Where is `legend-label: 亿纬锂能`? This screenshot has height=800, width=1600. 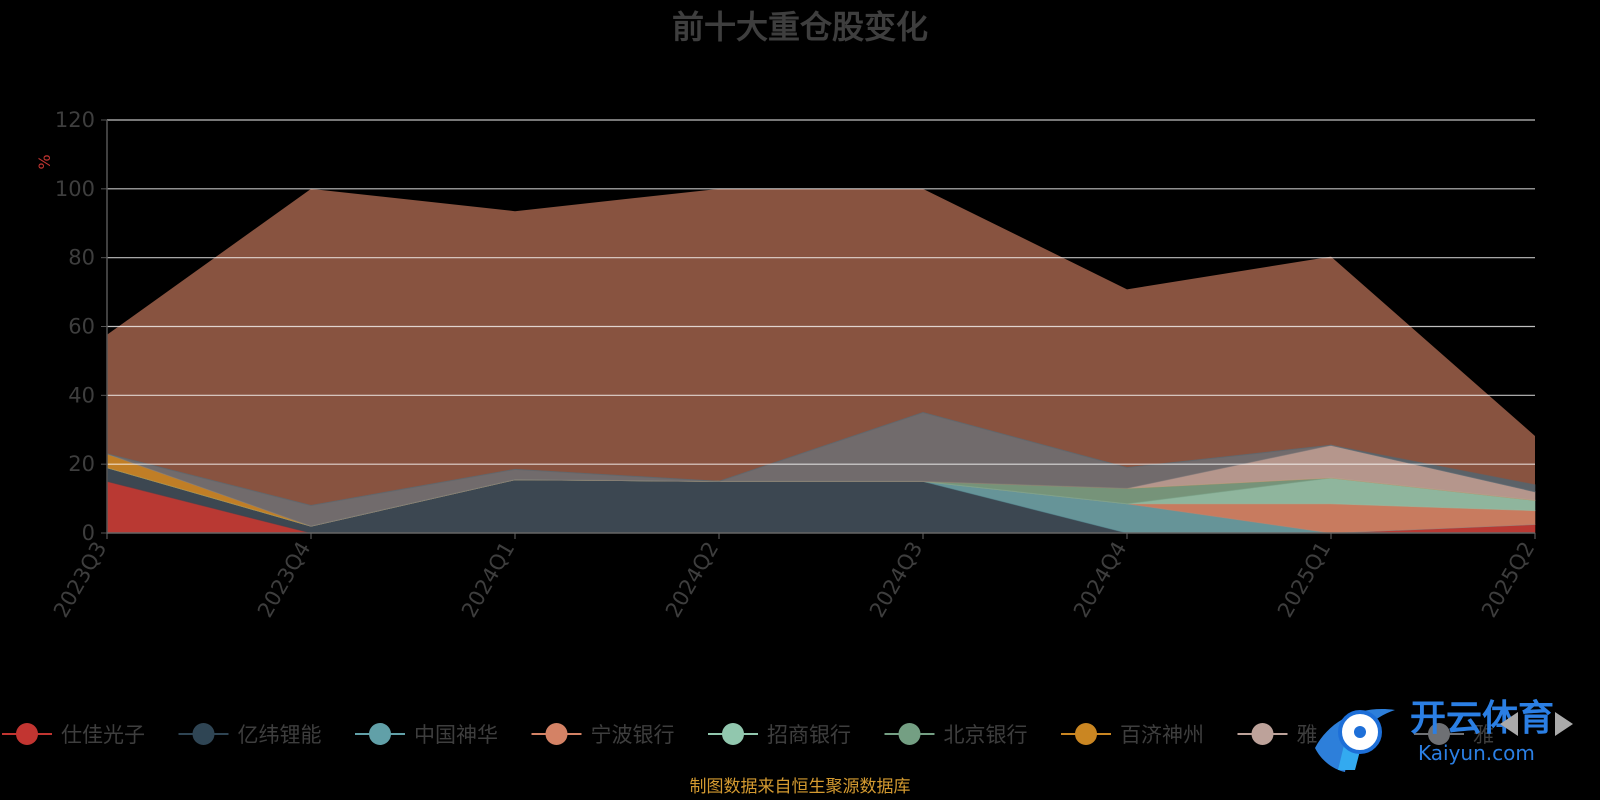
legend-label: 亿纬锂能 is located at coordinates (280, 735).